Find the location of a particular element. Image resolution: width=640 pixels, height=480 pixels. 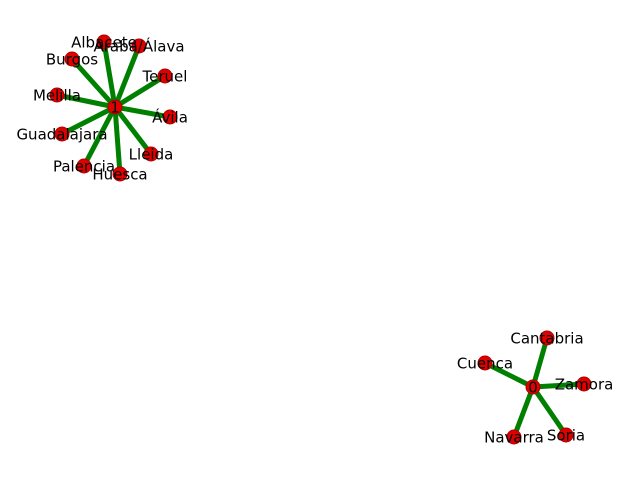

edge-0-cuenca is located at coordinates (509, 375).